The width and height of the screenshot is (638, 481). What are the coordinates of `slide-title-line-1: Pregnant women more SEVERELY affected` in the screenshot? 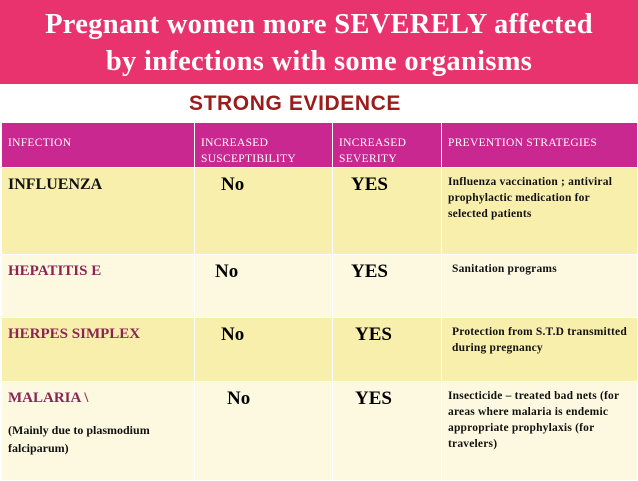 It's located at (319, 24).